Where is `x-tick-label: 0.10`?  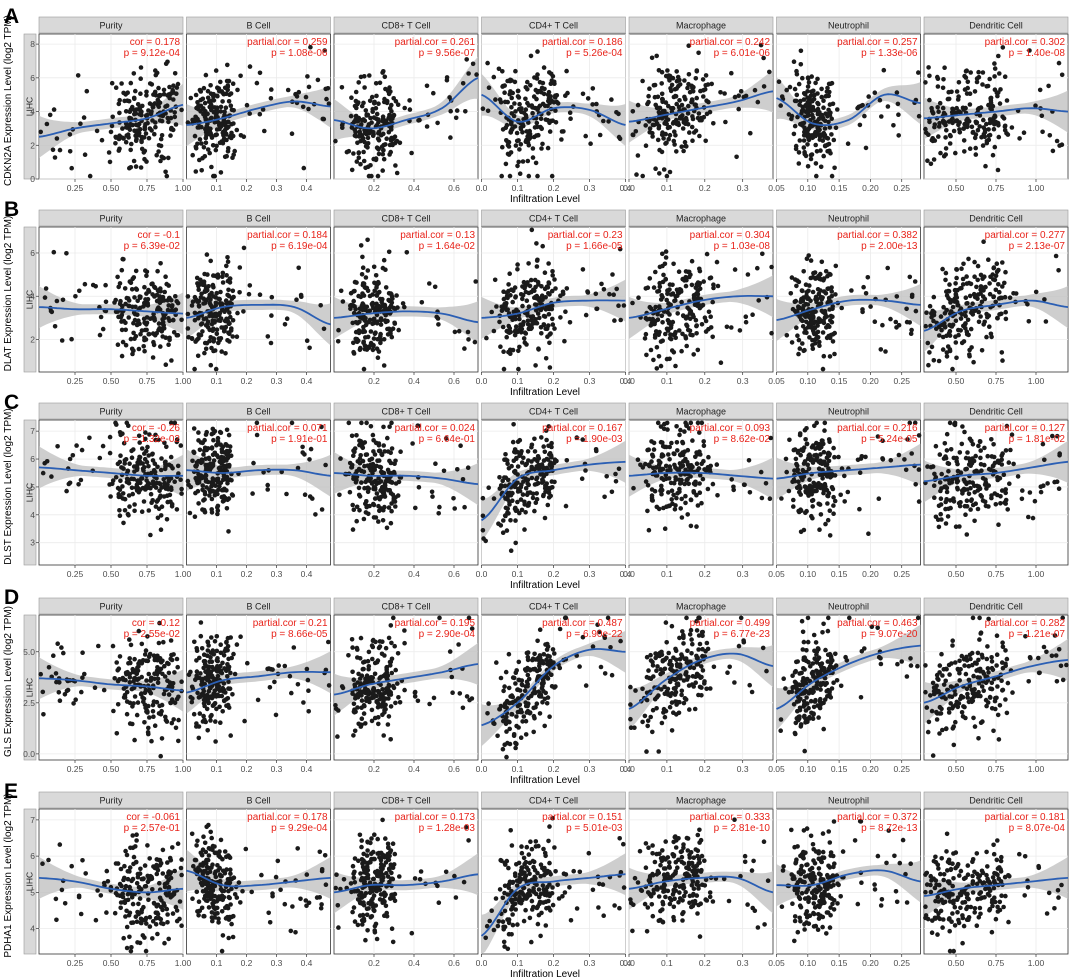 x-tick-label: 0.10 is located at coordinates (808, 574).